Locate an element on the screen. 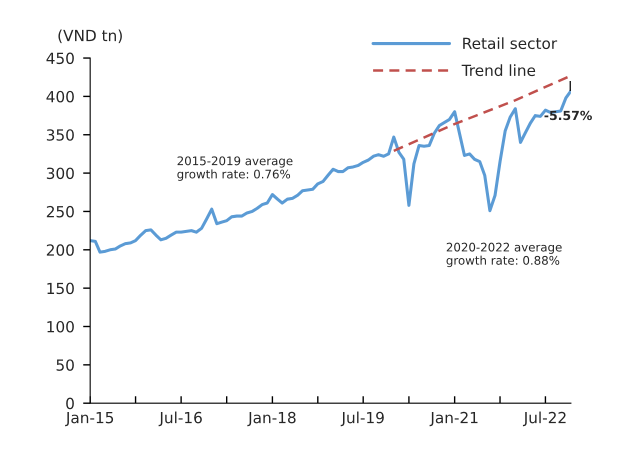  annotation: 2015-2019 average growth rate: 0.76% is located at coordinates (234, 168).